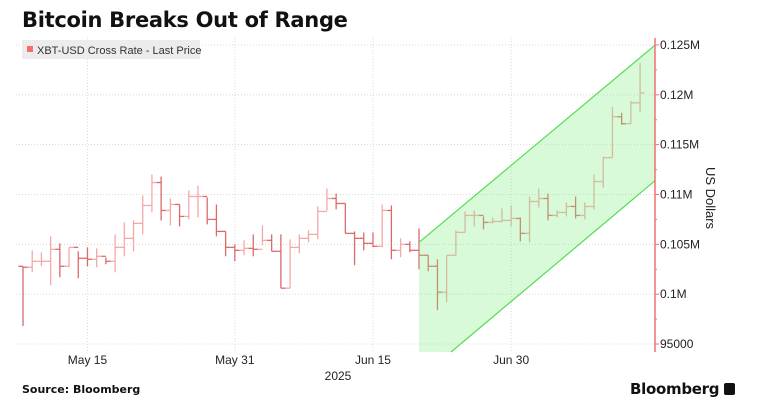 This screenshot has width=762, height=417. What do you see at coordinates (537, 143) in the screenshot?
I see `channel-upper-line` at bounding box center [537, 143].